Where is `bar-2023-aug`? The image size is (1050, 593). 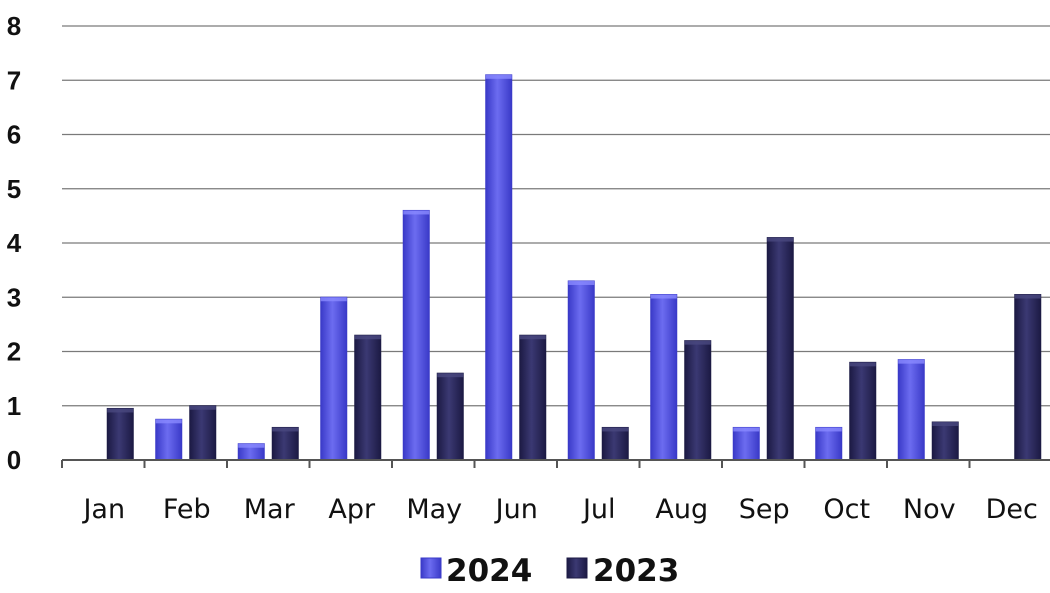
bar-2023-aug is located at coordinates (698, 400).